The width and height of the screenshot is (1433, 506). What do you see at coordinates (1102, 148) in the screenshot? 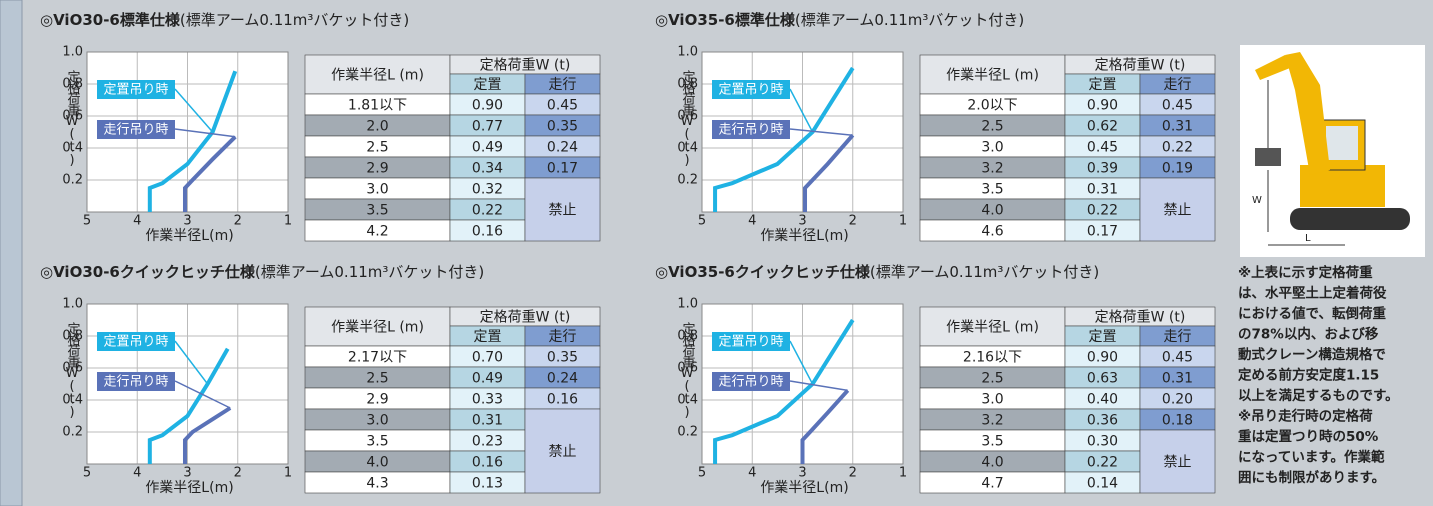
I see `stationary: 0.45` at bounding box center [1102, 148].